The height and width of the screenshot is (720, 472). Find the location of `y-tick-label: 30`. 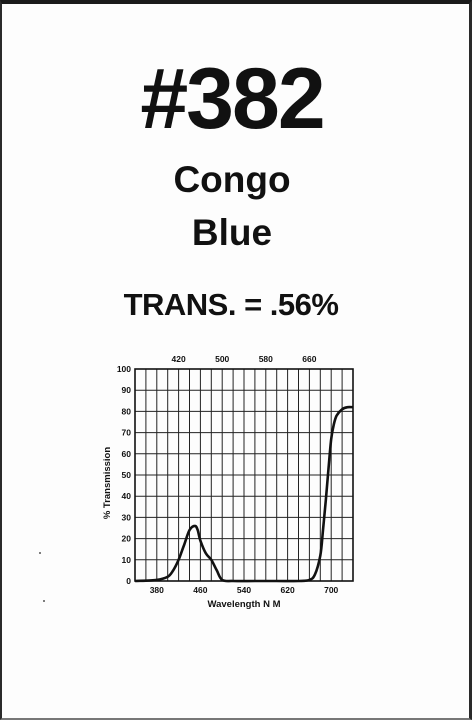

y-tick-label: 30 is located at coordinates (127, 517).